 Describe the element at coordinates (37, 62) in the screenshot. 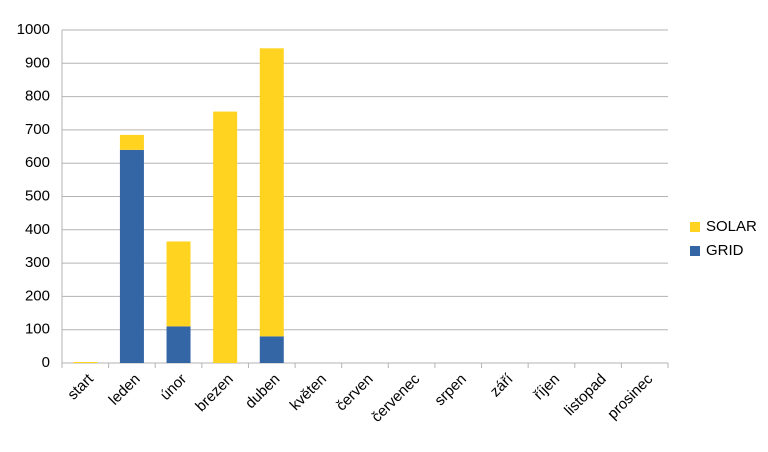

I see `y-tick-label: 900` at that location.